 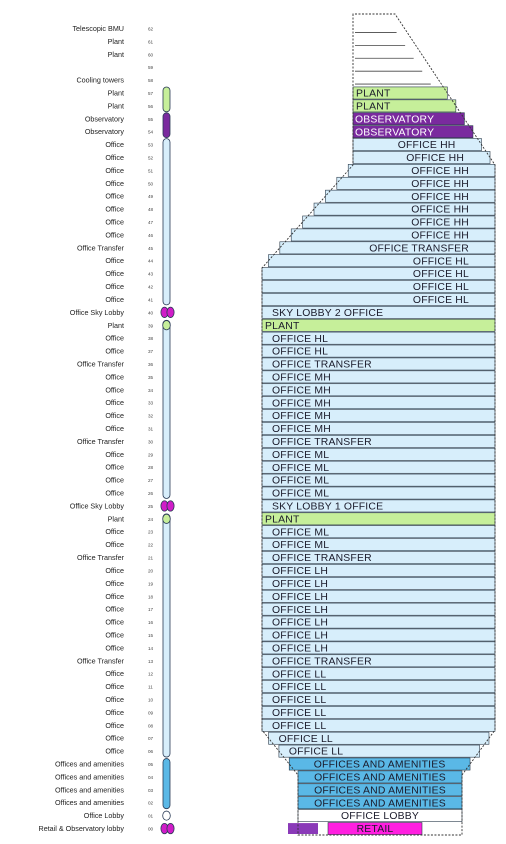 I want to click on level-number: 02, so click(x=151, y=803).